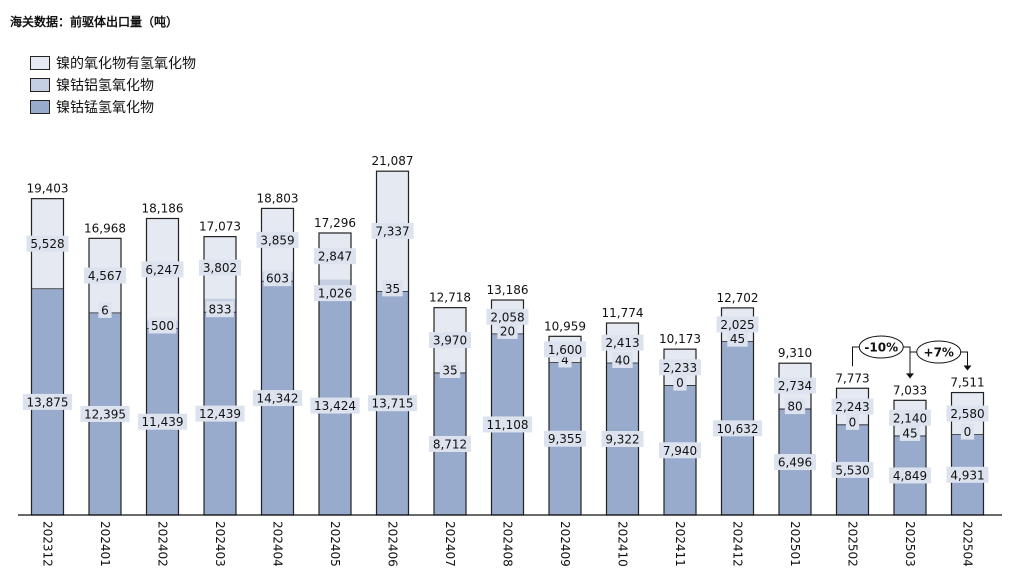 Image resolution: width=1024 pixels, height=587 pixels. What do you see at coordinates (126, 64) in the screenshot?
I see `legend-label-ni-oxide: 镍的氧化物有氢氧化物` at bounding box center [126, 64].